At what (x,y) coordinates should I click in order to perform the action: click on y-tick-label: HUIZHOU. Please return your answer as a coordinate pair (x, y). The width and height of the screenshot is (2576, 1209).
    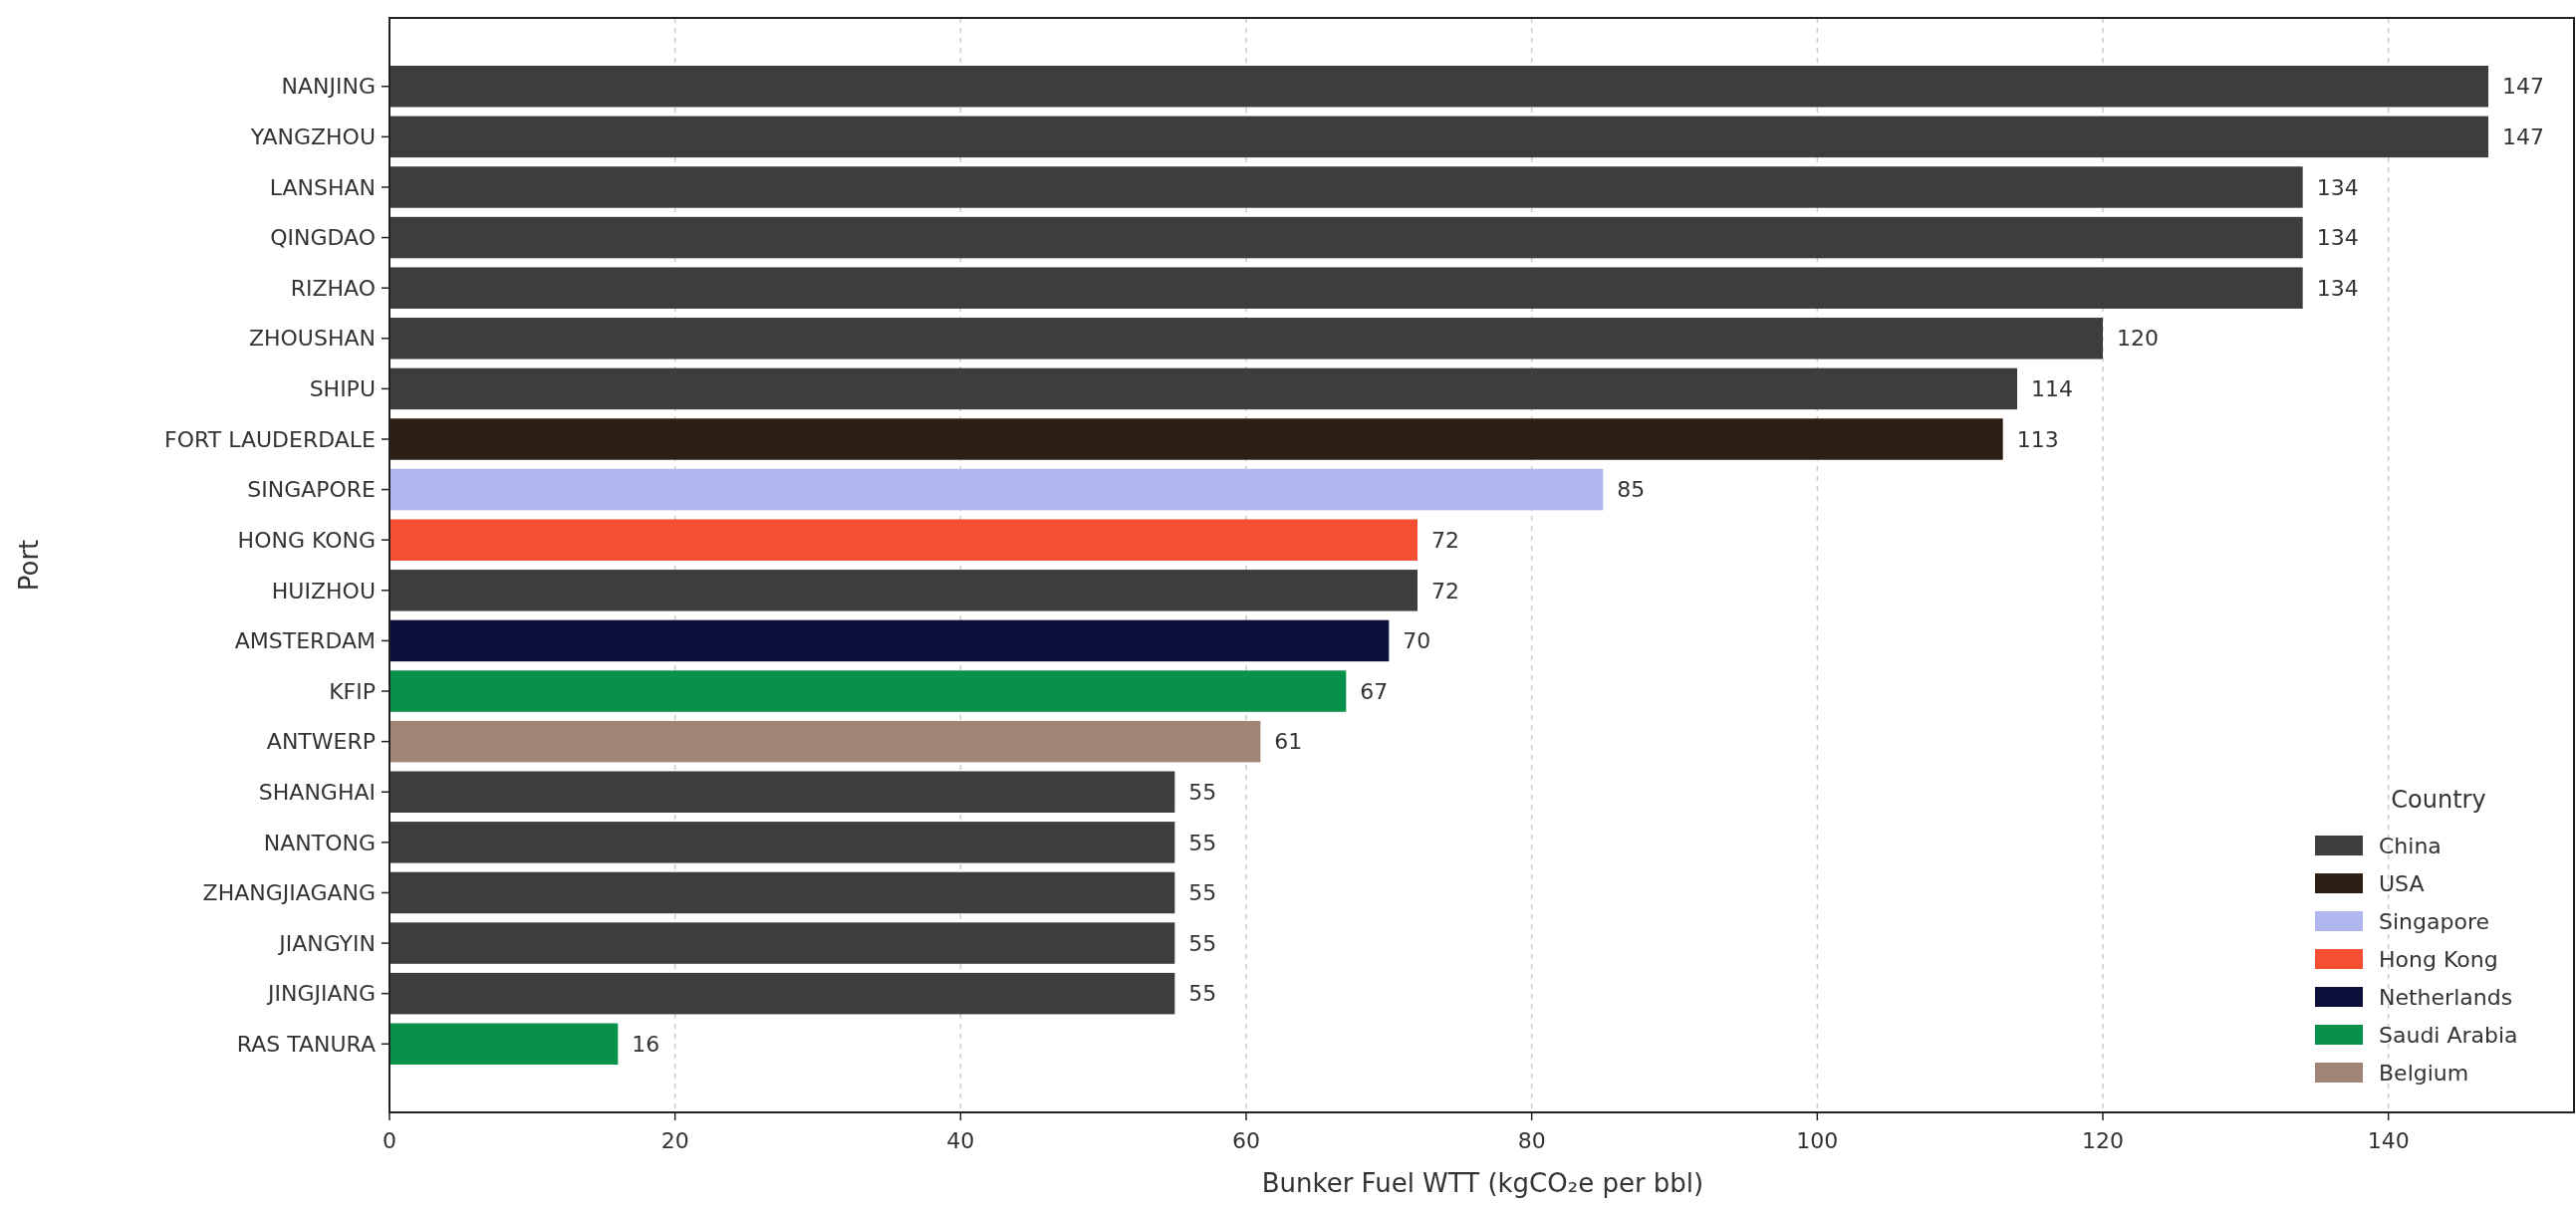
    Looking at the image, I should click on (323, 591).